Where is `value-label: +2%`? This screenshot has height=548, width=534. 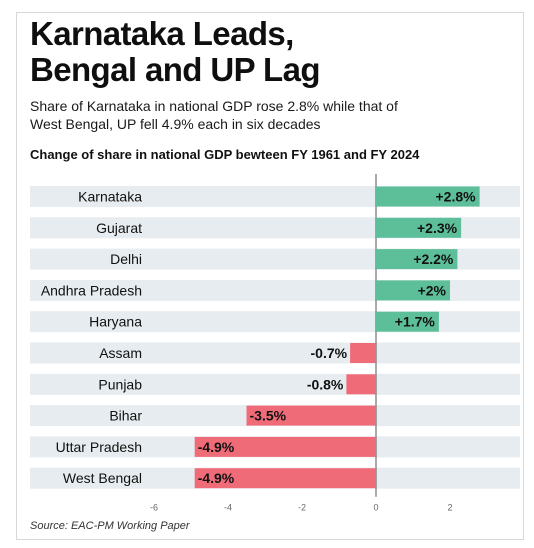
value-label: +2% is located at coordinates (432, 290).